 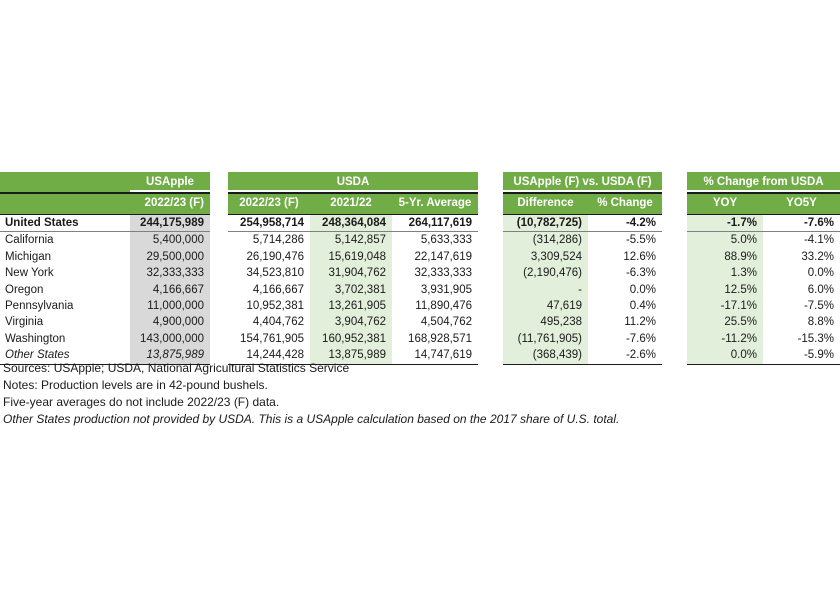 I want to click on cell-pct-change: 11.2%, so click(x=625, y=322).